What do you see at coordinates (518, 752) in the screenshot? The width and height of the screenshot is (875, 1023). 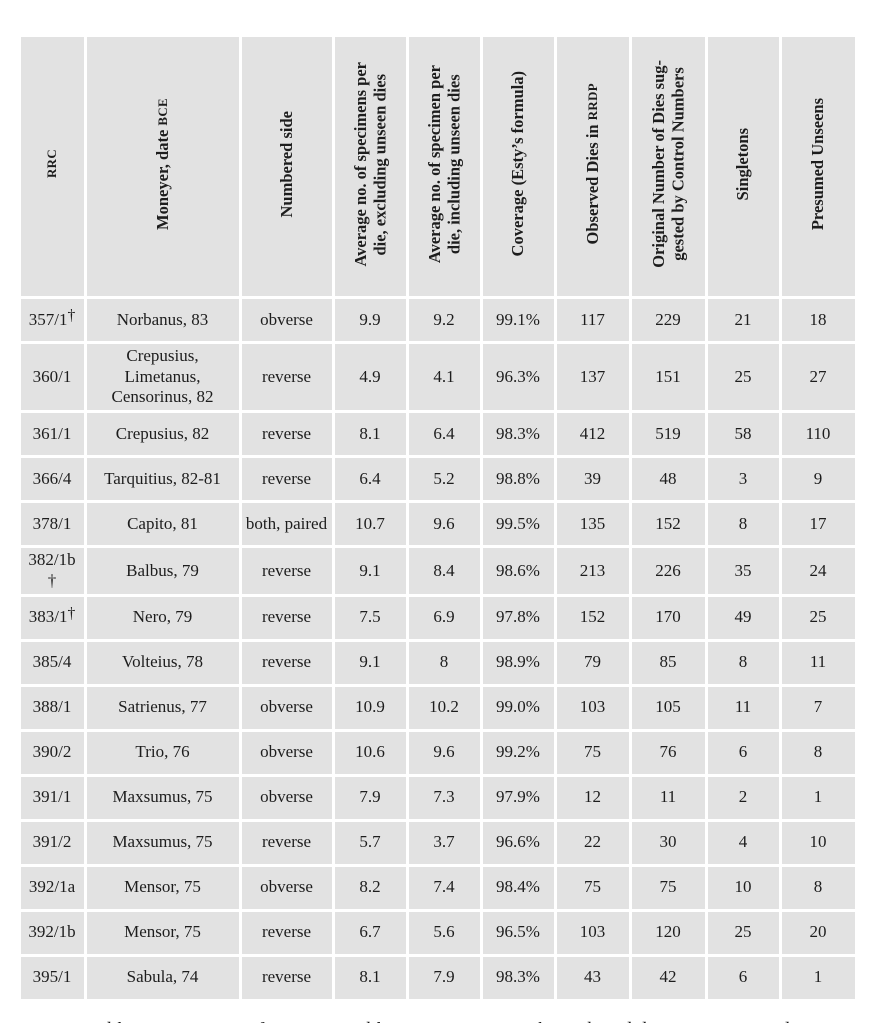 I see `cell-coverage: 99.2%` at bounding box center [518, 752].